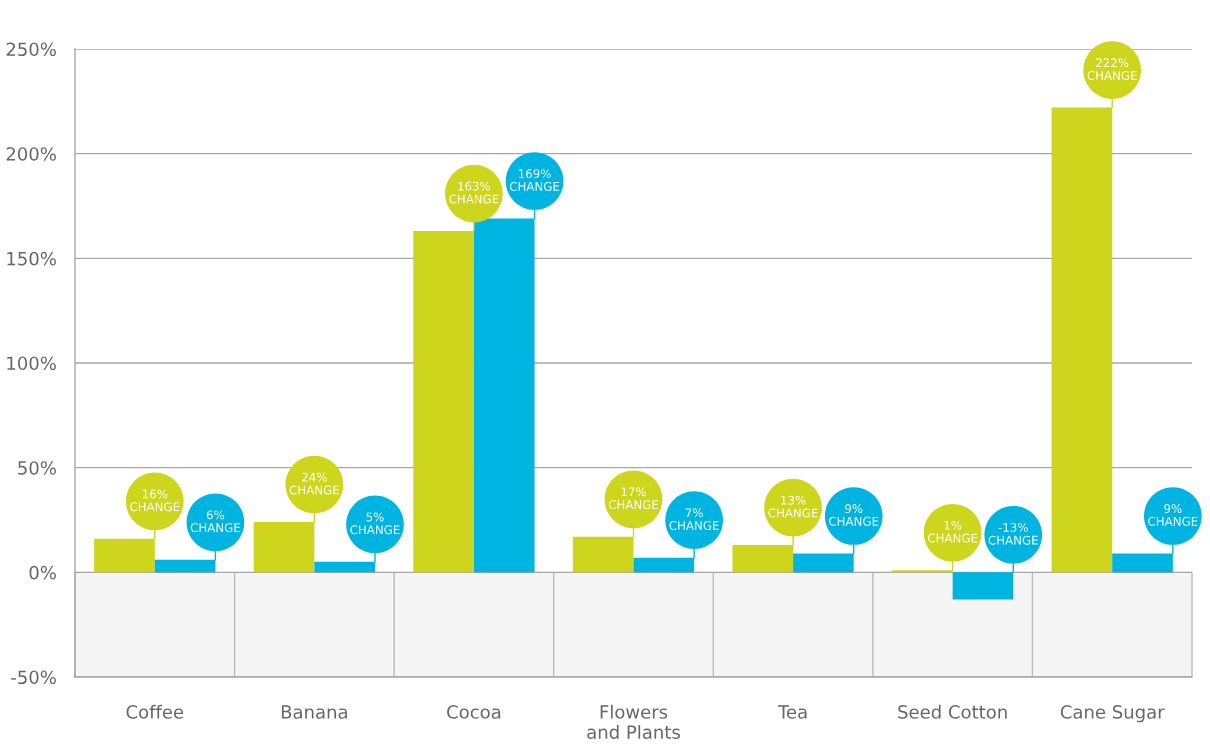 The image size is (1210, 753). I want to click on data-label: 6% CHANGE, so click(215, 521).